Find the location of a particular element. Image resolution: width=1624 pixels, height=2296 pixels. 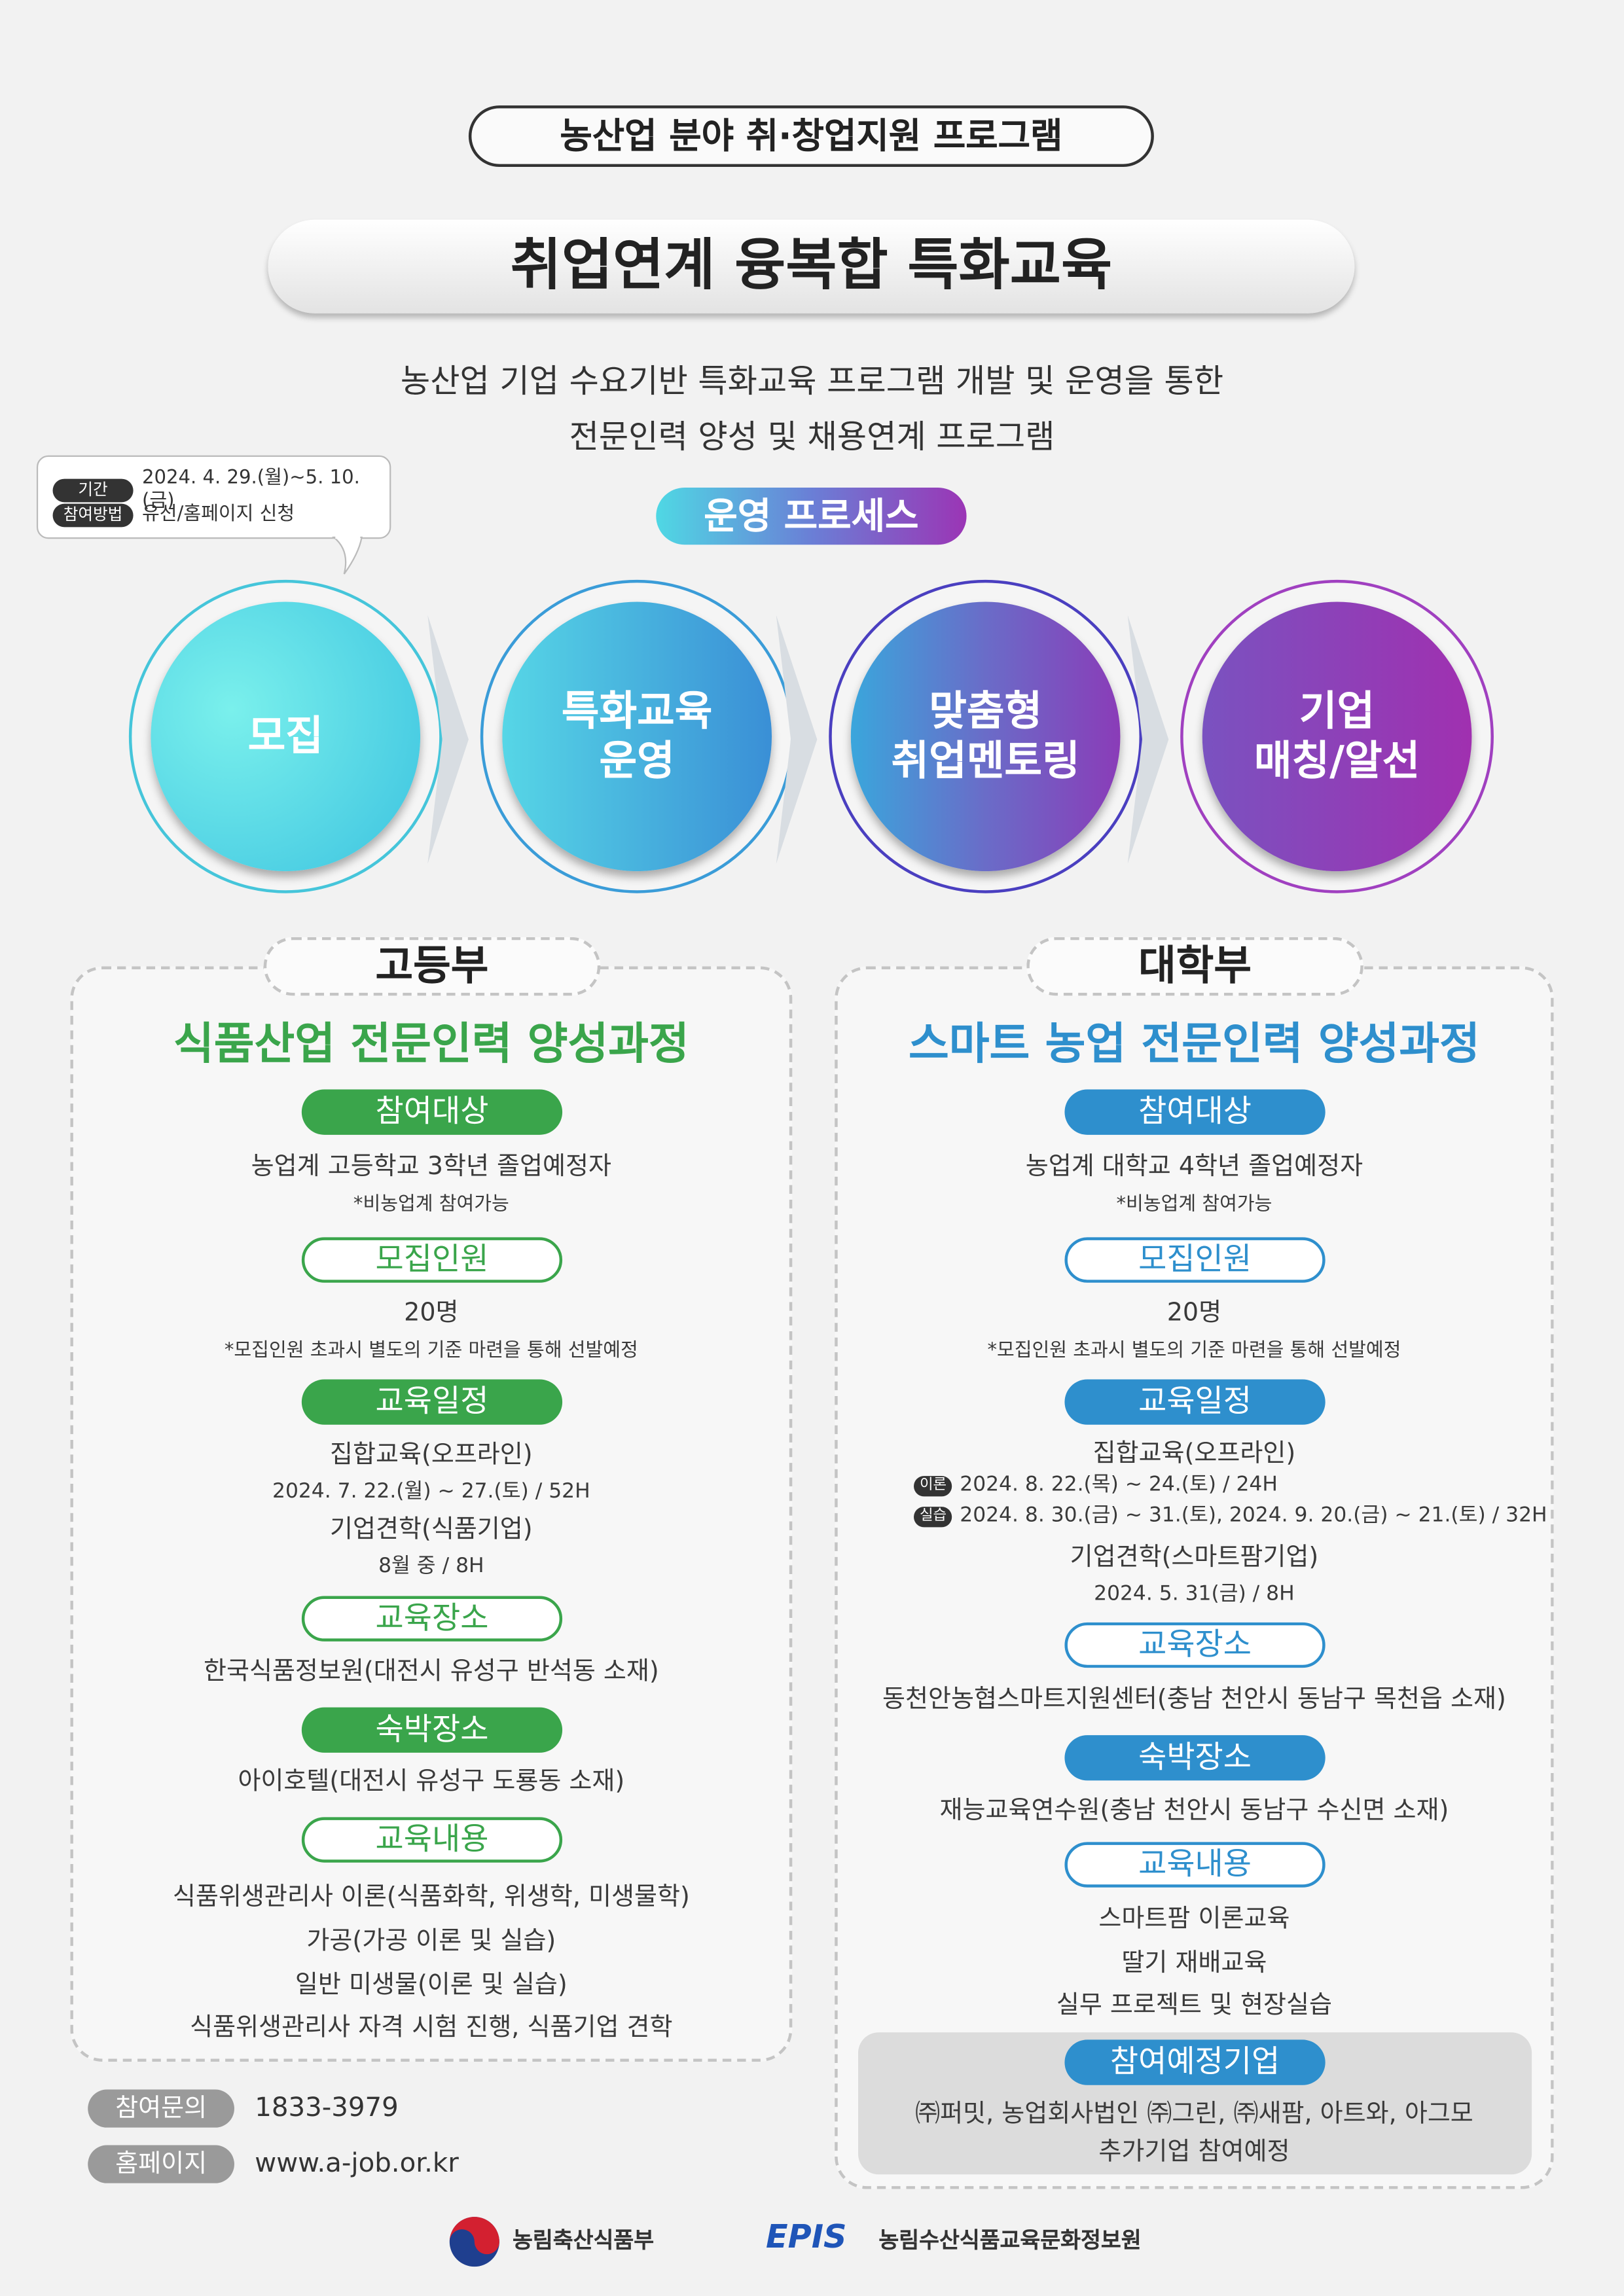

target-text: 농업계 고등학교 3학년 졸업예정자 is located at coordinates (431, 1166).